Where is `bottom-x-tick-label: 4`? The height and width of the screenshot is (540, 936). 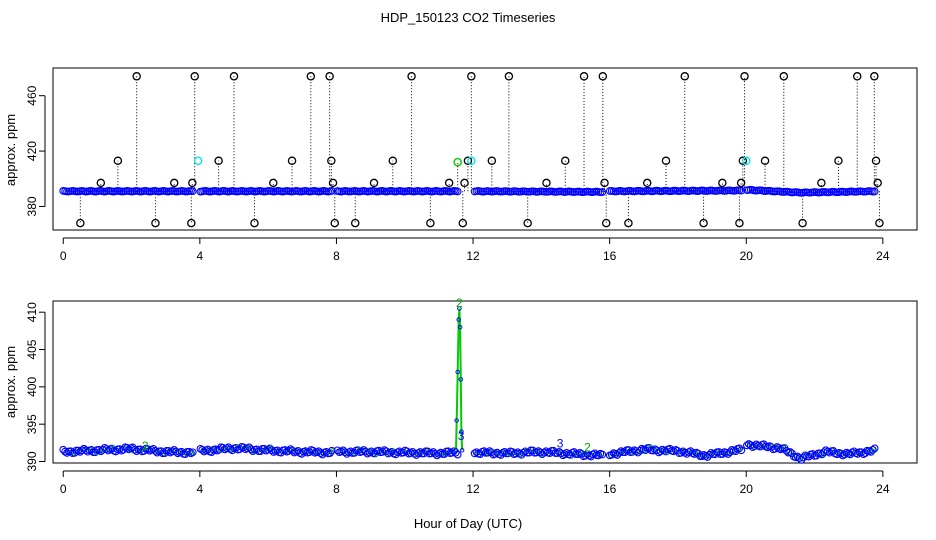
bottom-x-tick-label: 4 is located at coordinates (200, 489).